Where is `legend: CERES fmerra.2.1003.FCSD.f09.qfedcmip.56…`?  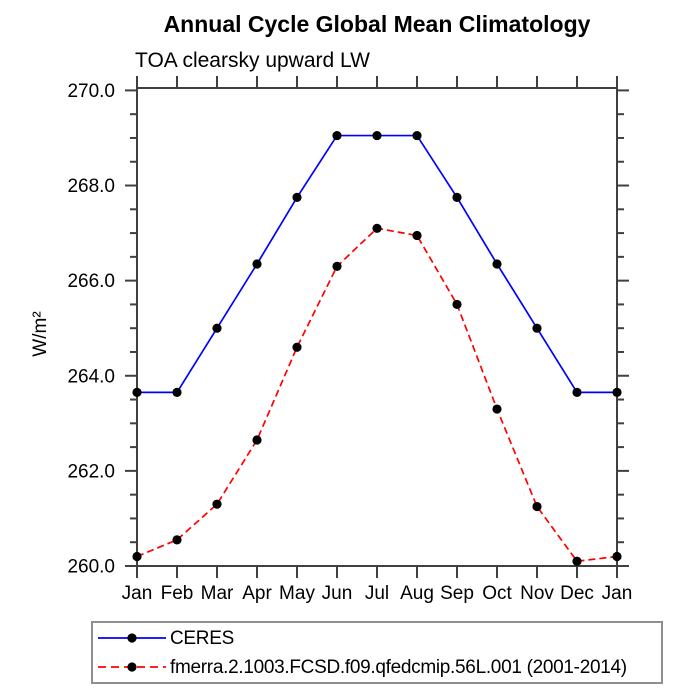
legend: CERES fmerra.2.1003.FCSD.f09.qfedcmip.56… is located at coordinates (377, 652).